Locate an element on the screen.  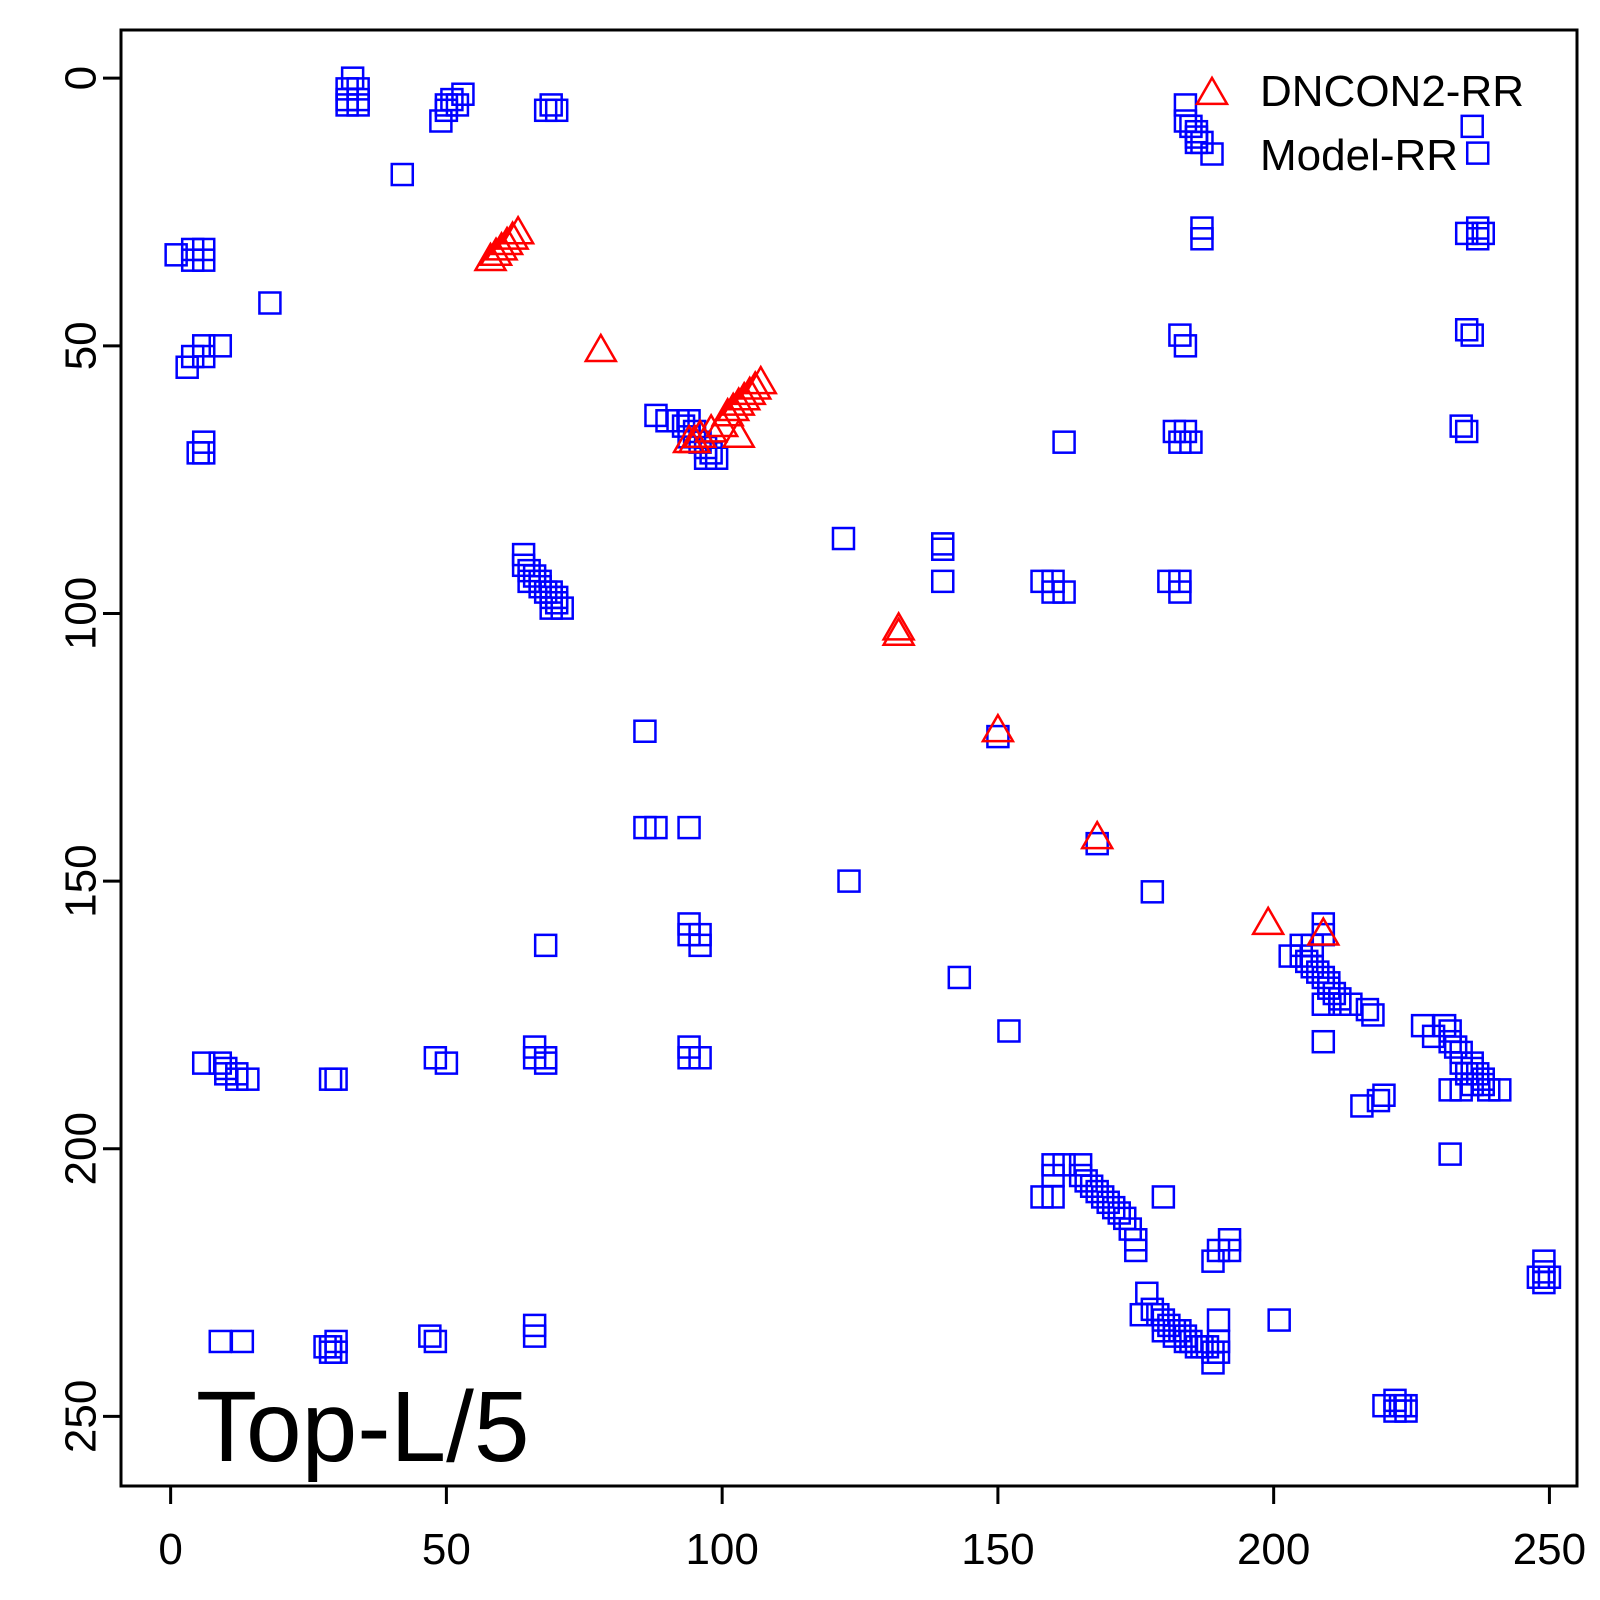
x-tick-label: 200 is located at coordinates (1273, 1549).